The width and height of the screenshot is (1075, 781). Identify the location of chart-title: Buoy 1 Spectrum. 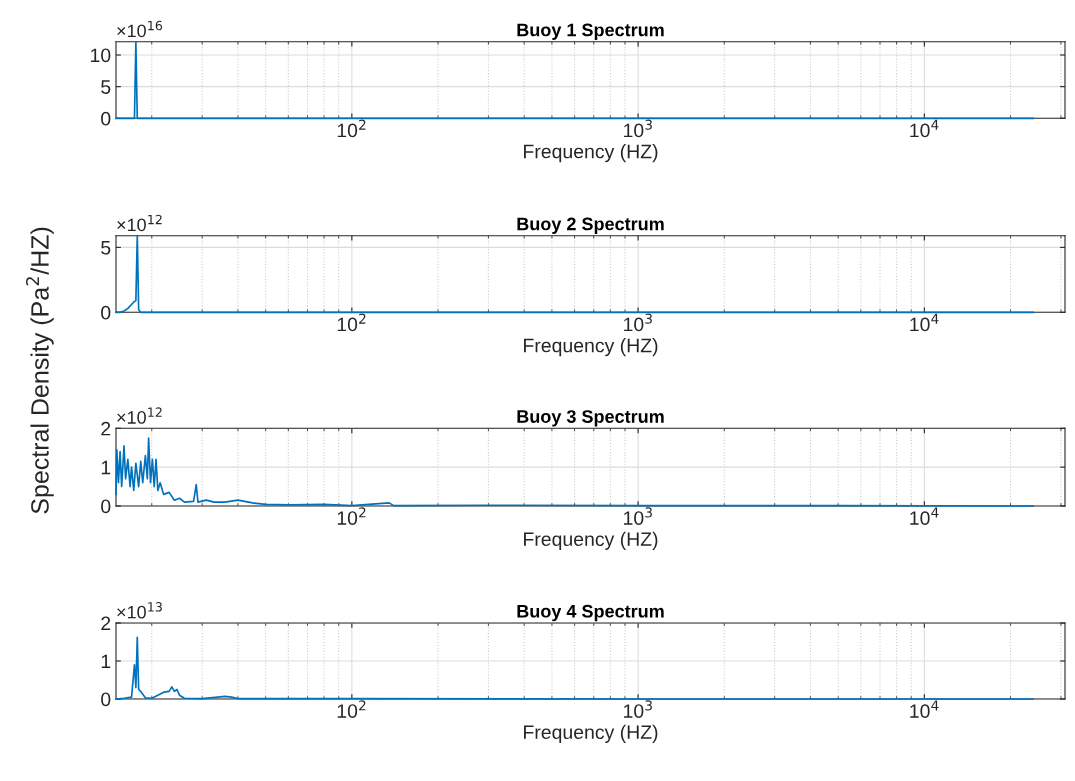
(590, 31).